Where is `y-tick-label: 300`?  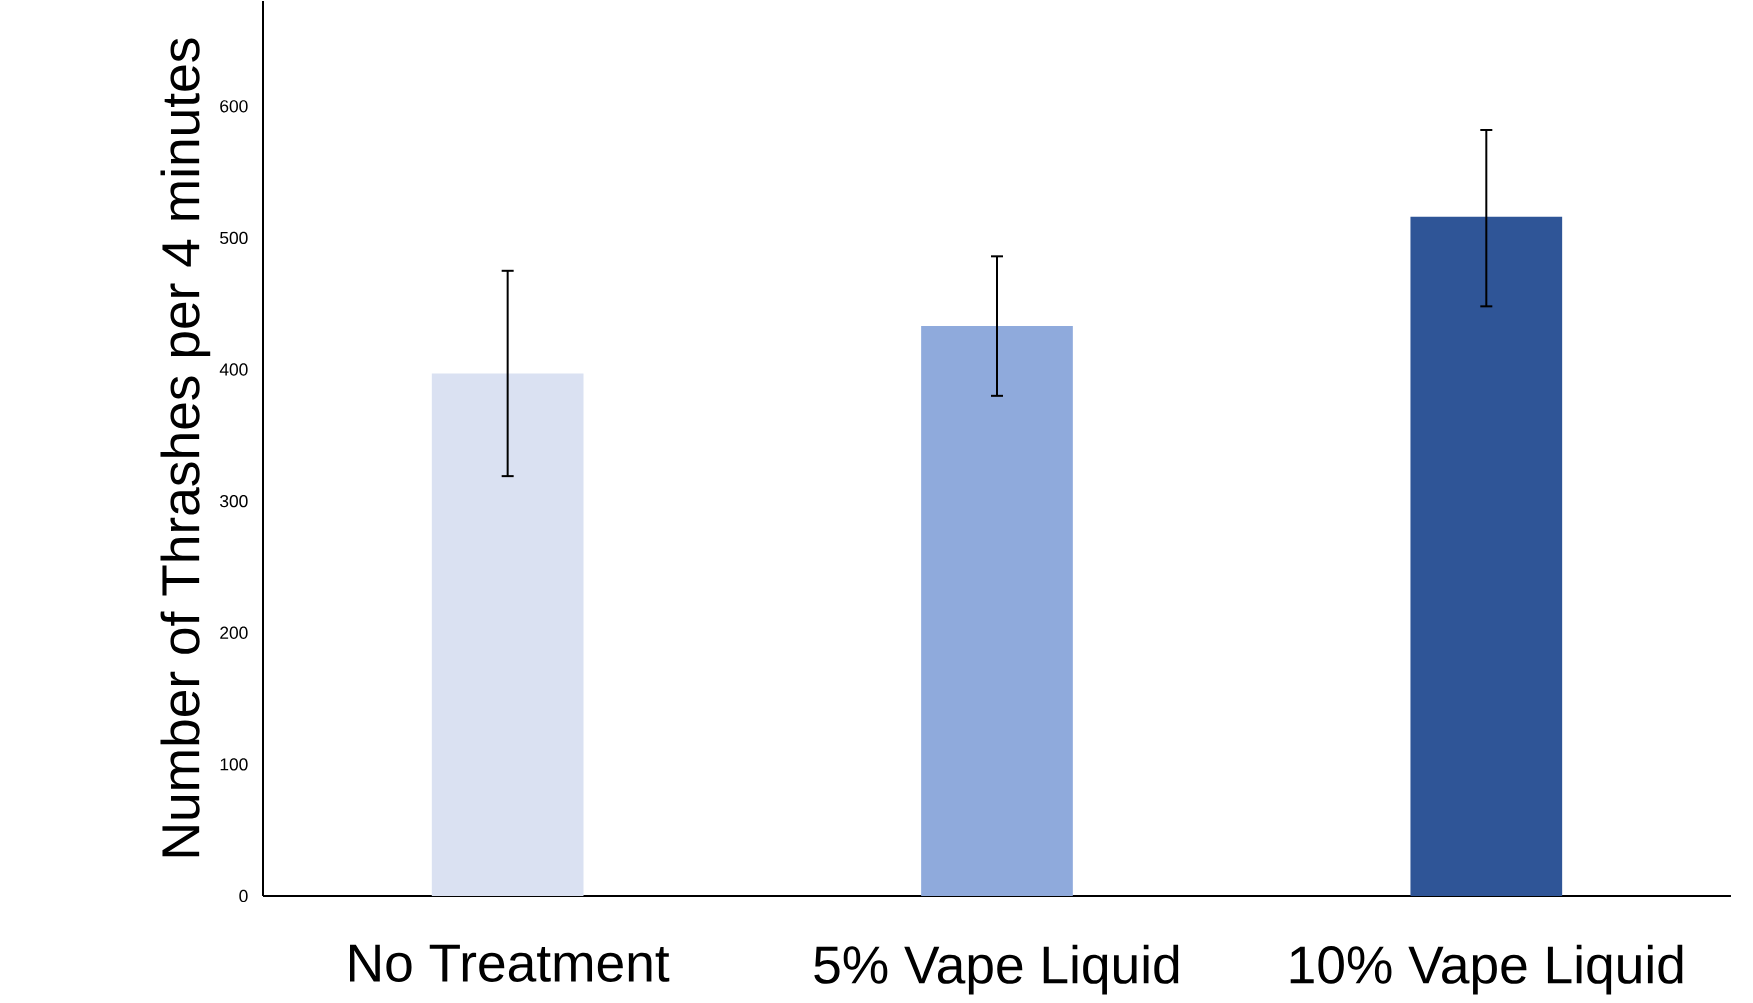
y-tick-label: 300 is located at coordinates (234, 501).